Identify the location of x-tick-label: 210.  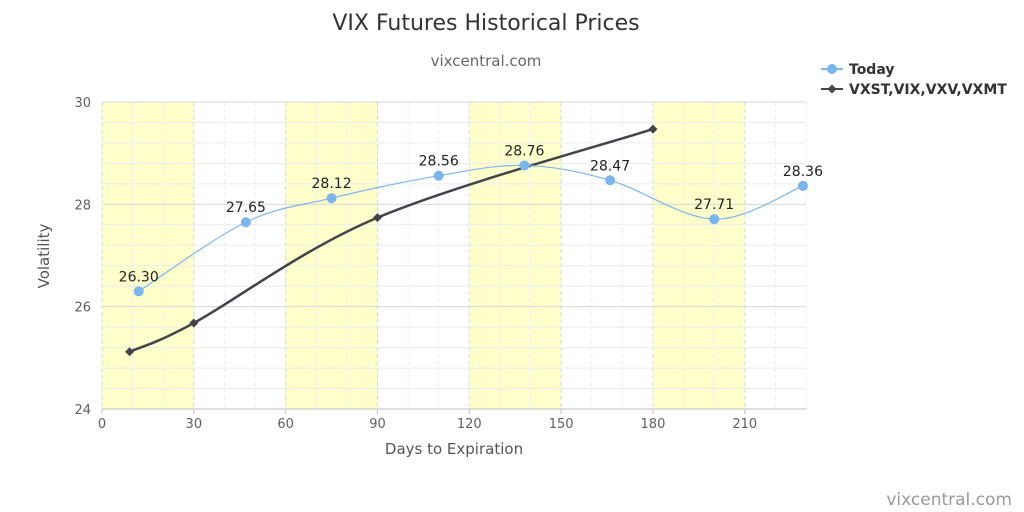
(744, 424).